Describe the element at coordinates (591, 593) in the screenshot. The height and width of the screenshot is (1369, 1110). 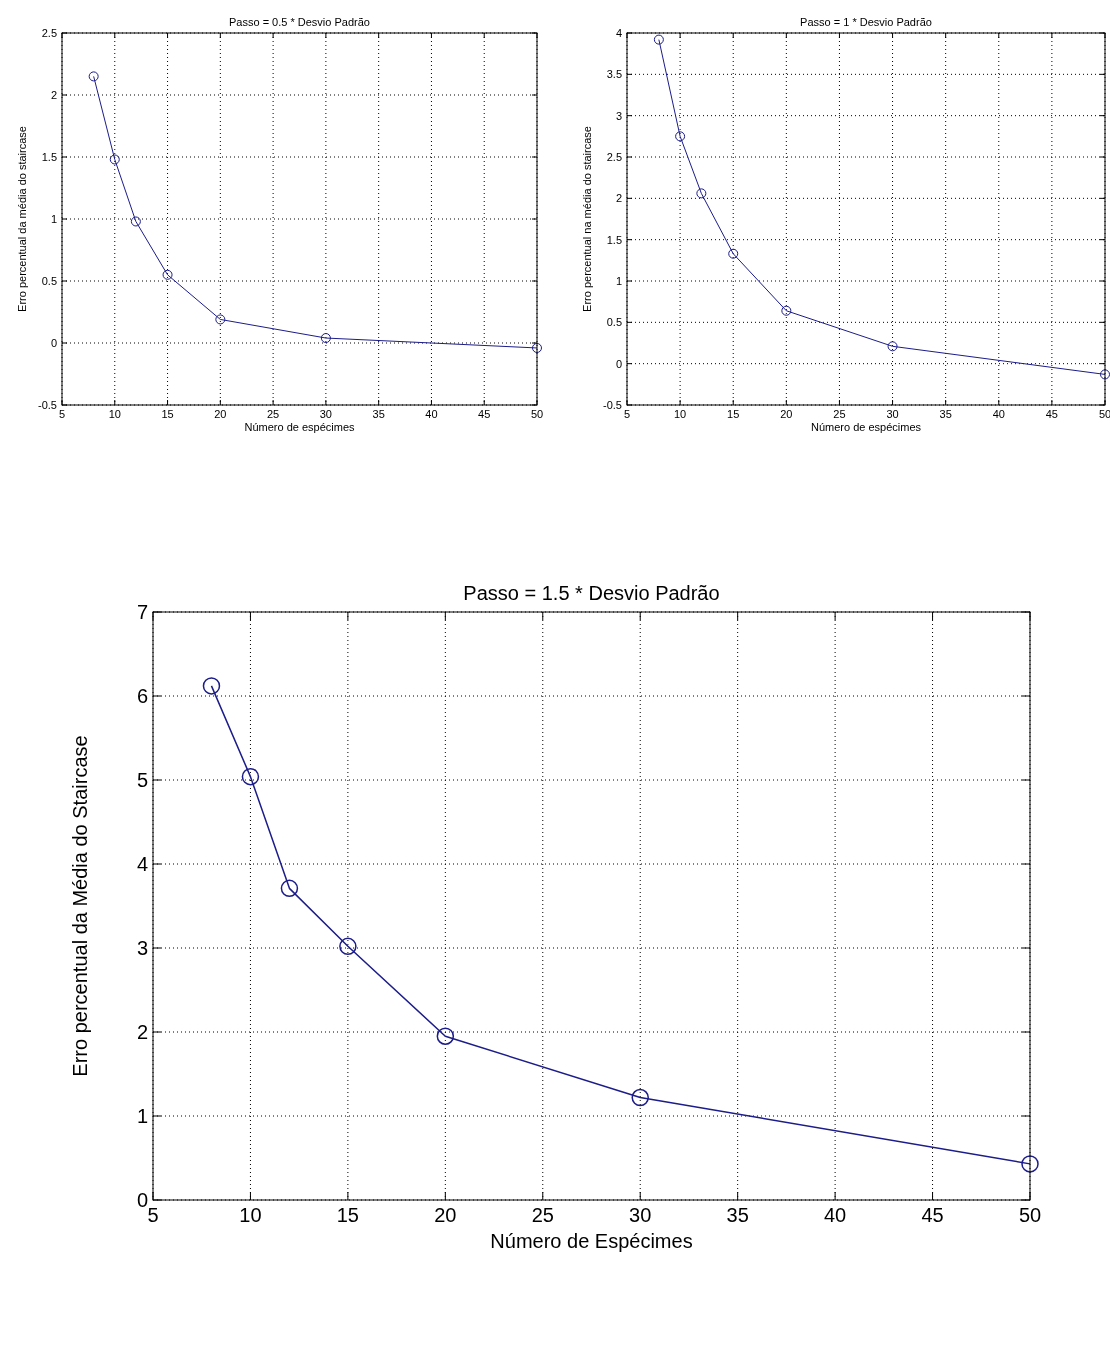
I see `chart-title: Passo = 1.5 * Desvio Padrão` at that location.